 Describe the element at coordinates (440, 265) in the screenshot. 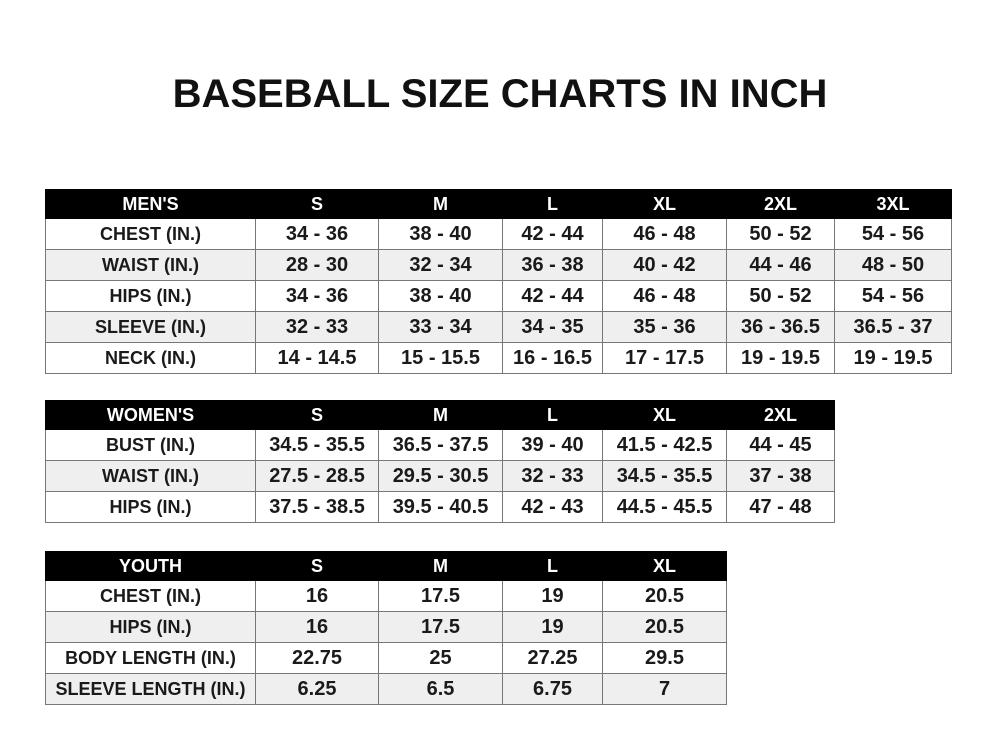

I see `measurement-cell: 32 - 34` at that location.